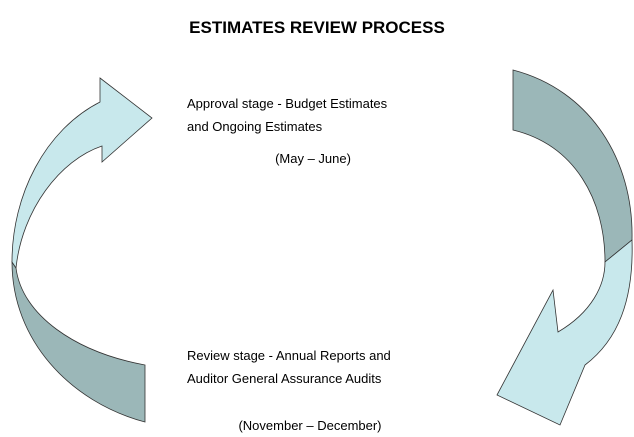  I want to click on left-arrow-upper, so click(82, 173).